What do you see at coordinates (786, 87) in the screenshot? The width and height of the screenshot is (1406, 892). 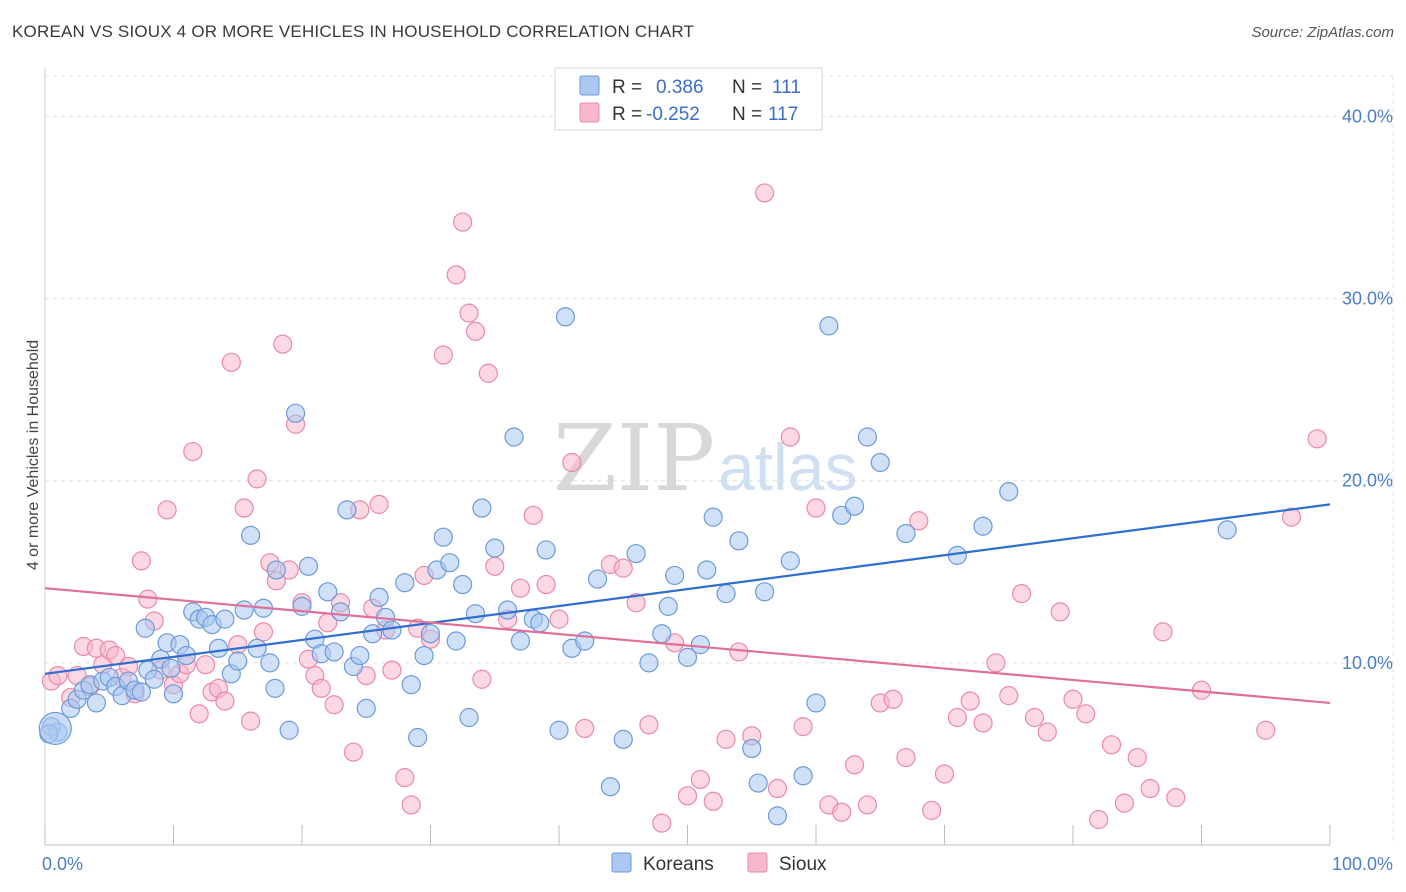 I see `legend-n-value-koreans: 111` at bounding box center [786, 87].